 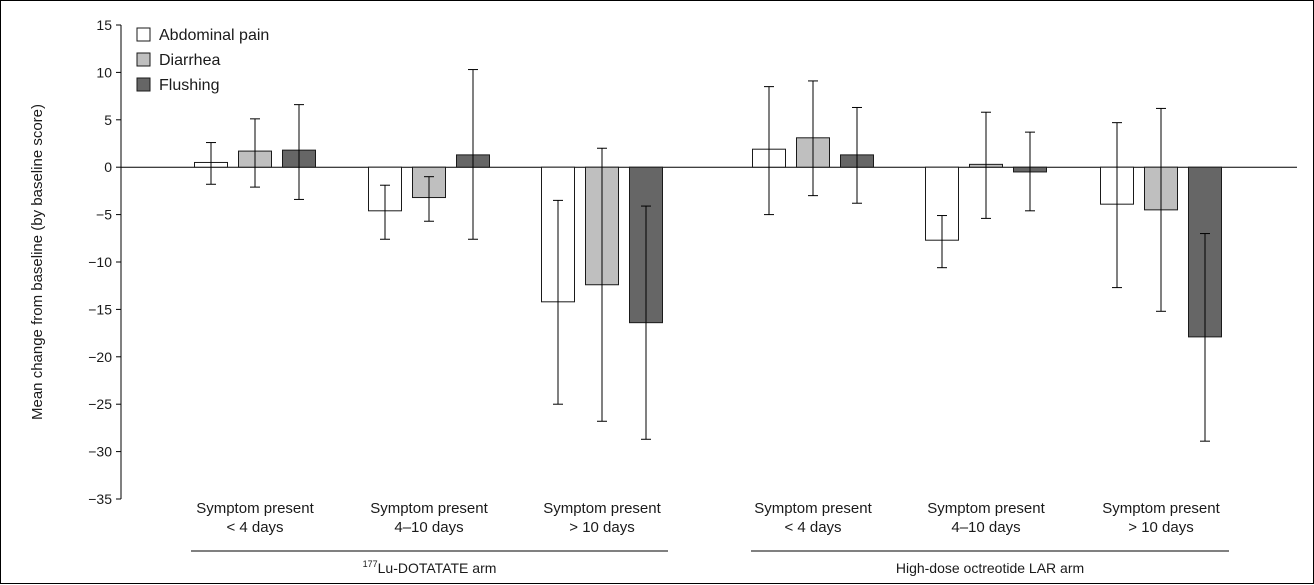 I want to click on y-tick-label: −20, so click(x=100, y=357).